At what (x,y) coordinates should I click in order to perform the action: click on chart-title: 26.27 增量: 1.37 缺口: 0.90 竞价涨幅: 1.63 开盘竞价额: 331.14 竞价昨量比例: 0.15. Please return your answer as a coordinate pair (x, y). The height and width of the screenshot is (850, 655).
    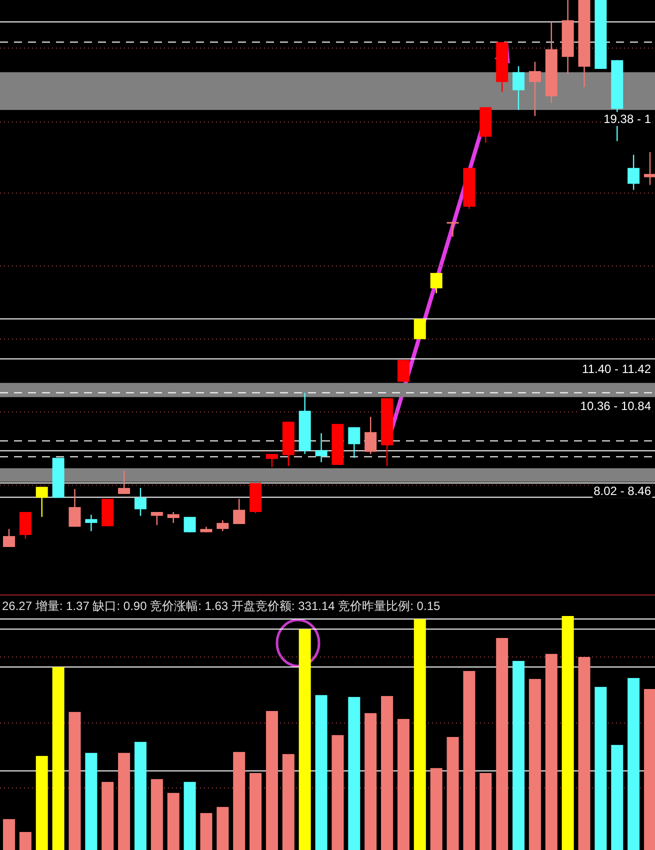
    Looking at the image, I should click on (221, 606).